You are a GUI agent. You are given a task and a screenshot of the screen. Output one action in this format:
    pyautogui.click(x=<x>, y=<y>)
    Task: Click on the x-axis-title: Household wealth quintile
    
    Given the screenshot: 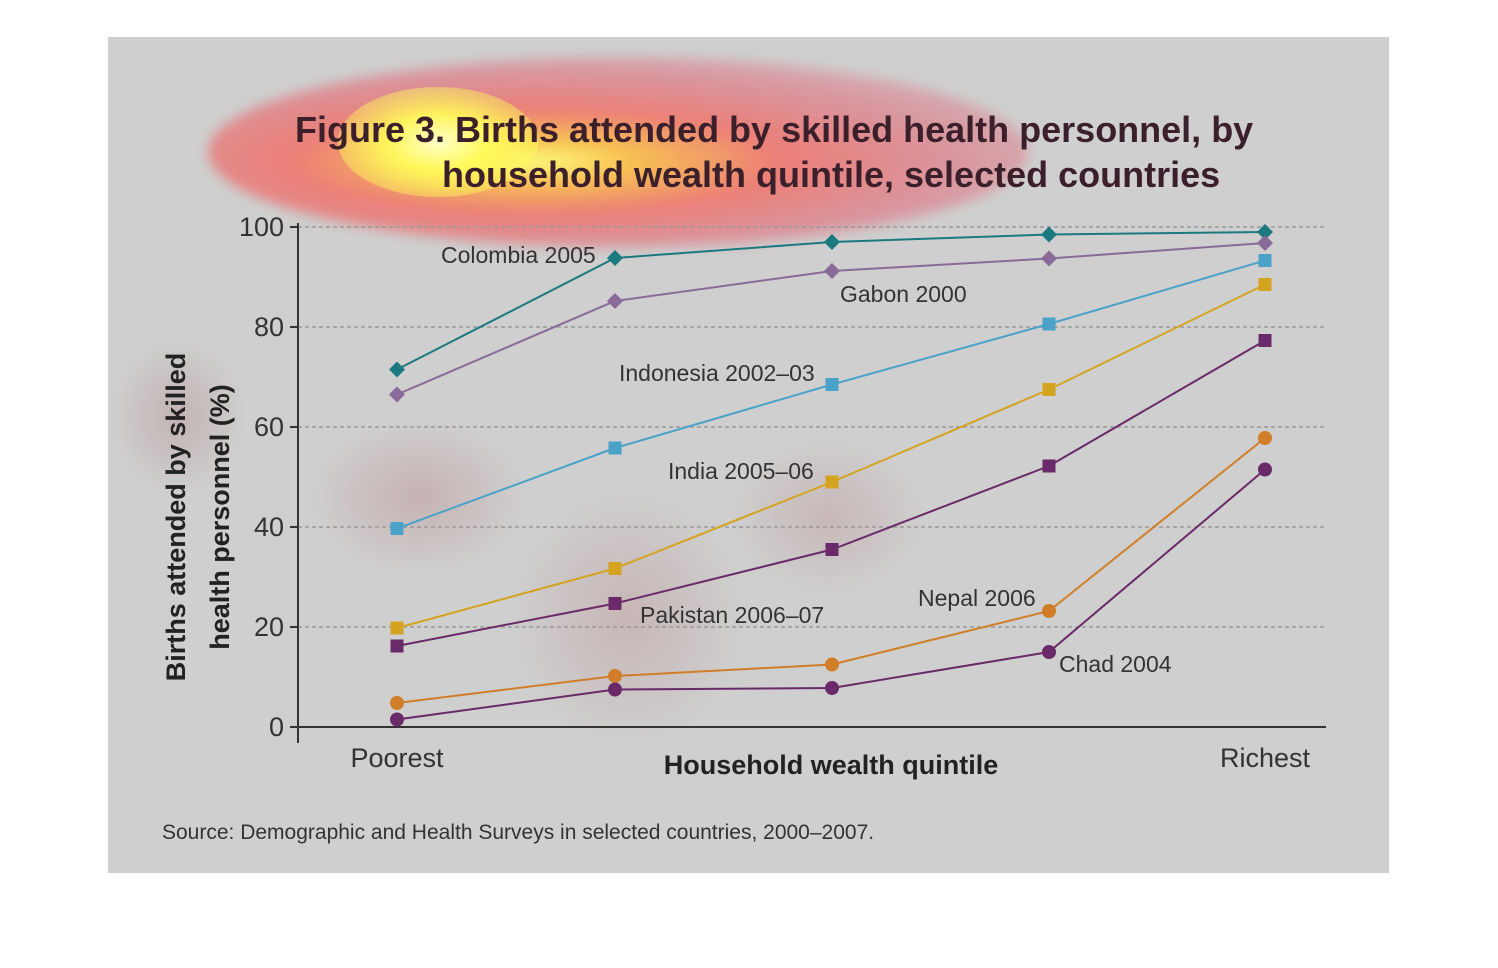 What is the action you would take?
    pyautogui.click(x=831, y=765)
    